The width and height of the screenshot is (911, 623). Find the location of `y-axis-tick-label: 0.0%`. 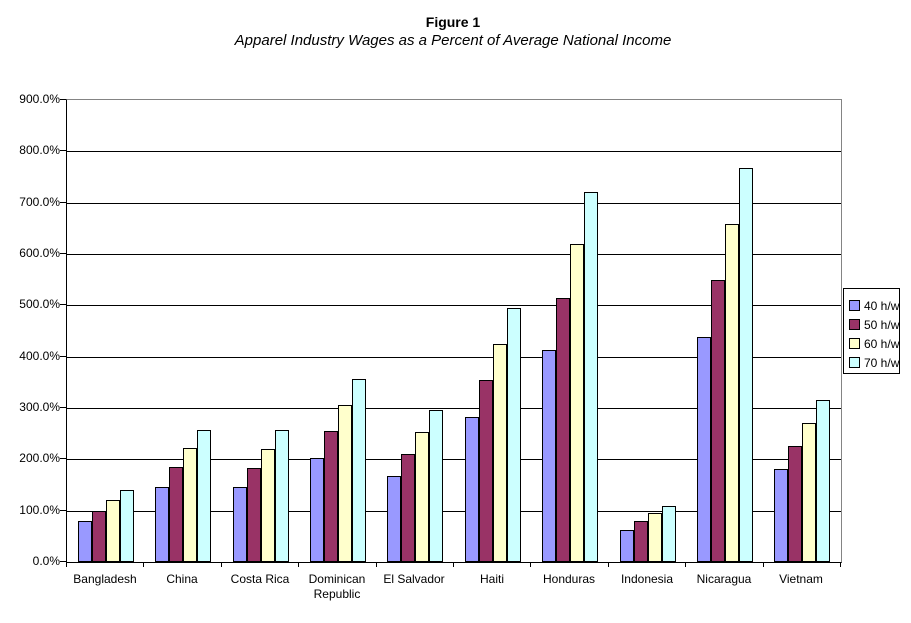

y-axis-tick-label: 0.0% is located at coordinates (46, 561).